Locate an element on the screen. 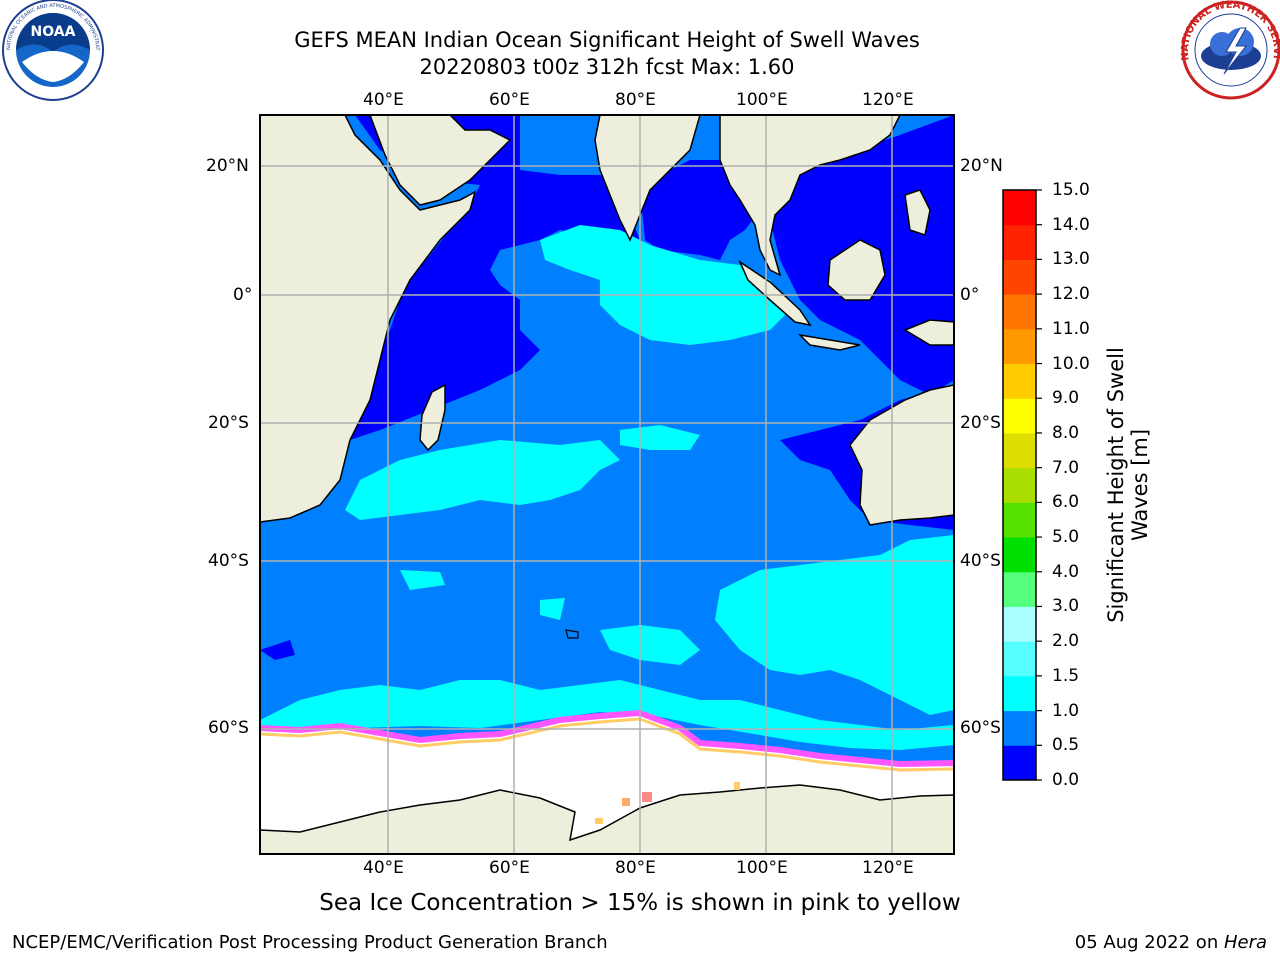  colorbar is located at coordinates (1022, 485).